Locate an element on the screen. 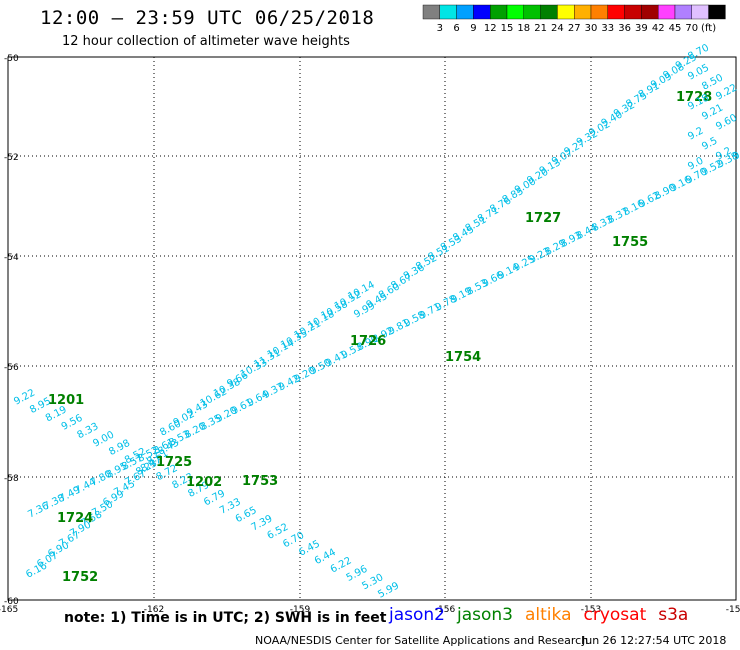 This screenshot has width=740, height=650. legend-label: 30 is located at coordinates (591, 28).